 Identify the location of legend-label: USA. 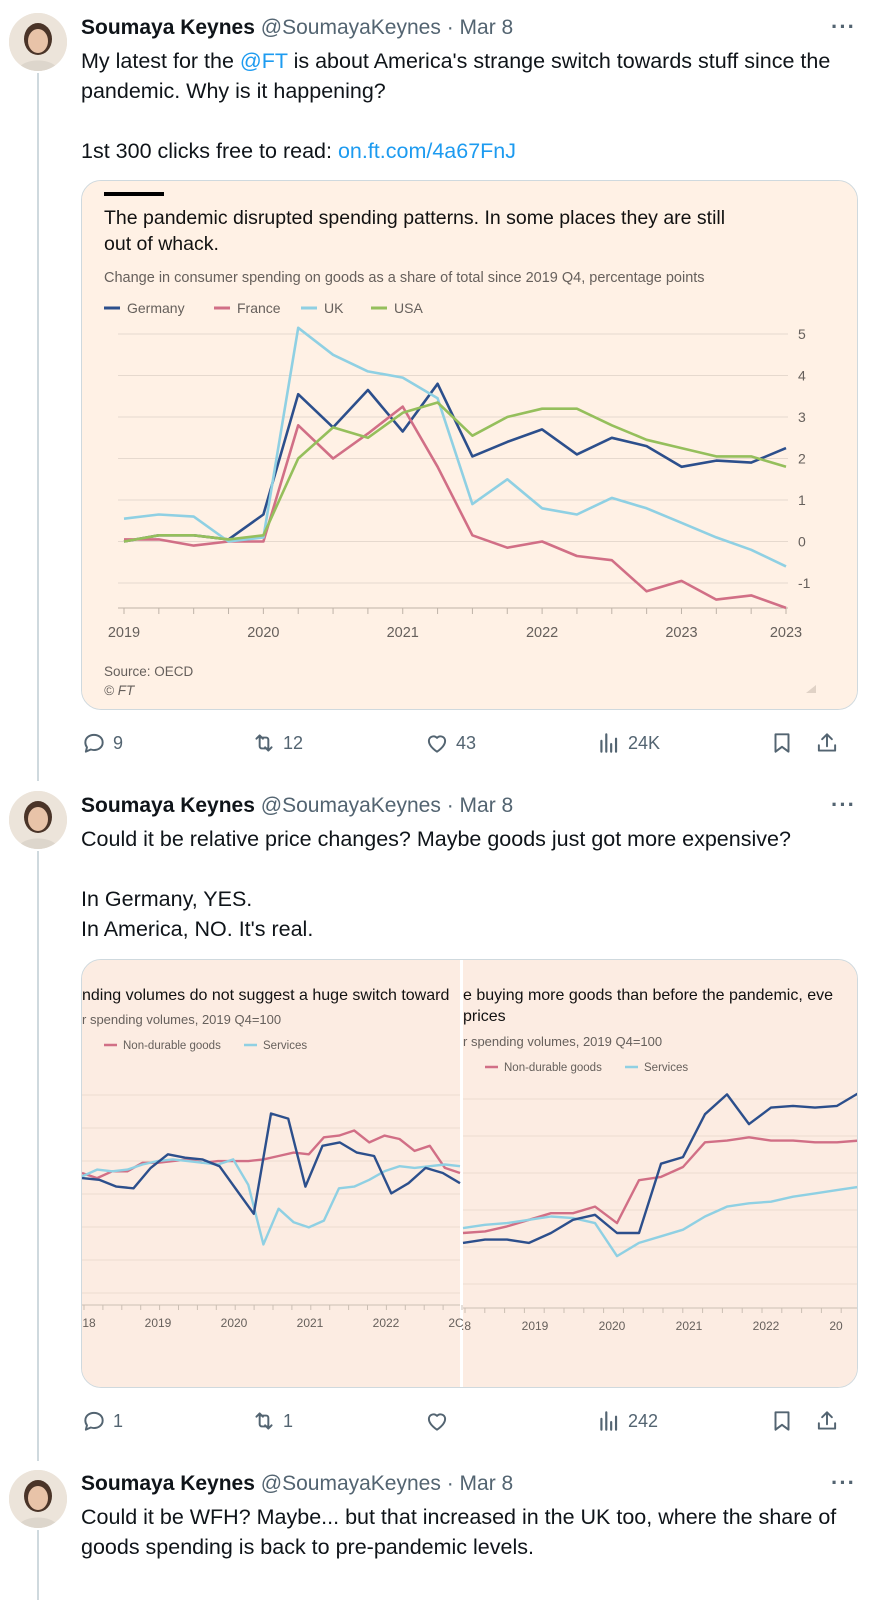
(408, 308).